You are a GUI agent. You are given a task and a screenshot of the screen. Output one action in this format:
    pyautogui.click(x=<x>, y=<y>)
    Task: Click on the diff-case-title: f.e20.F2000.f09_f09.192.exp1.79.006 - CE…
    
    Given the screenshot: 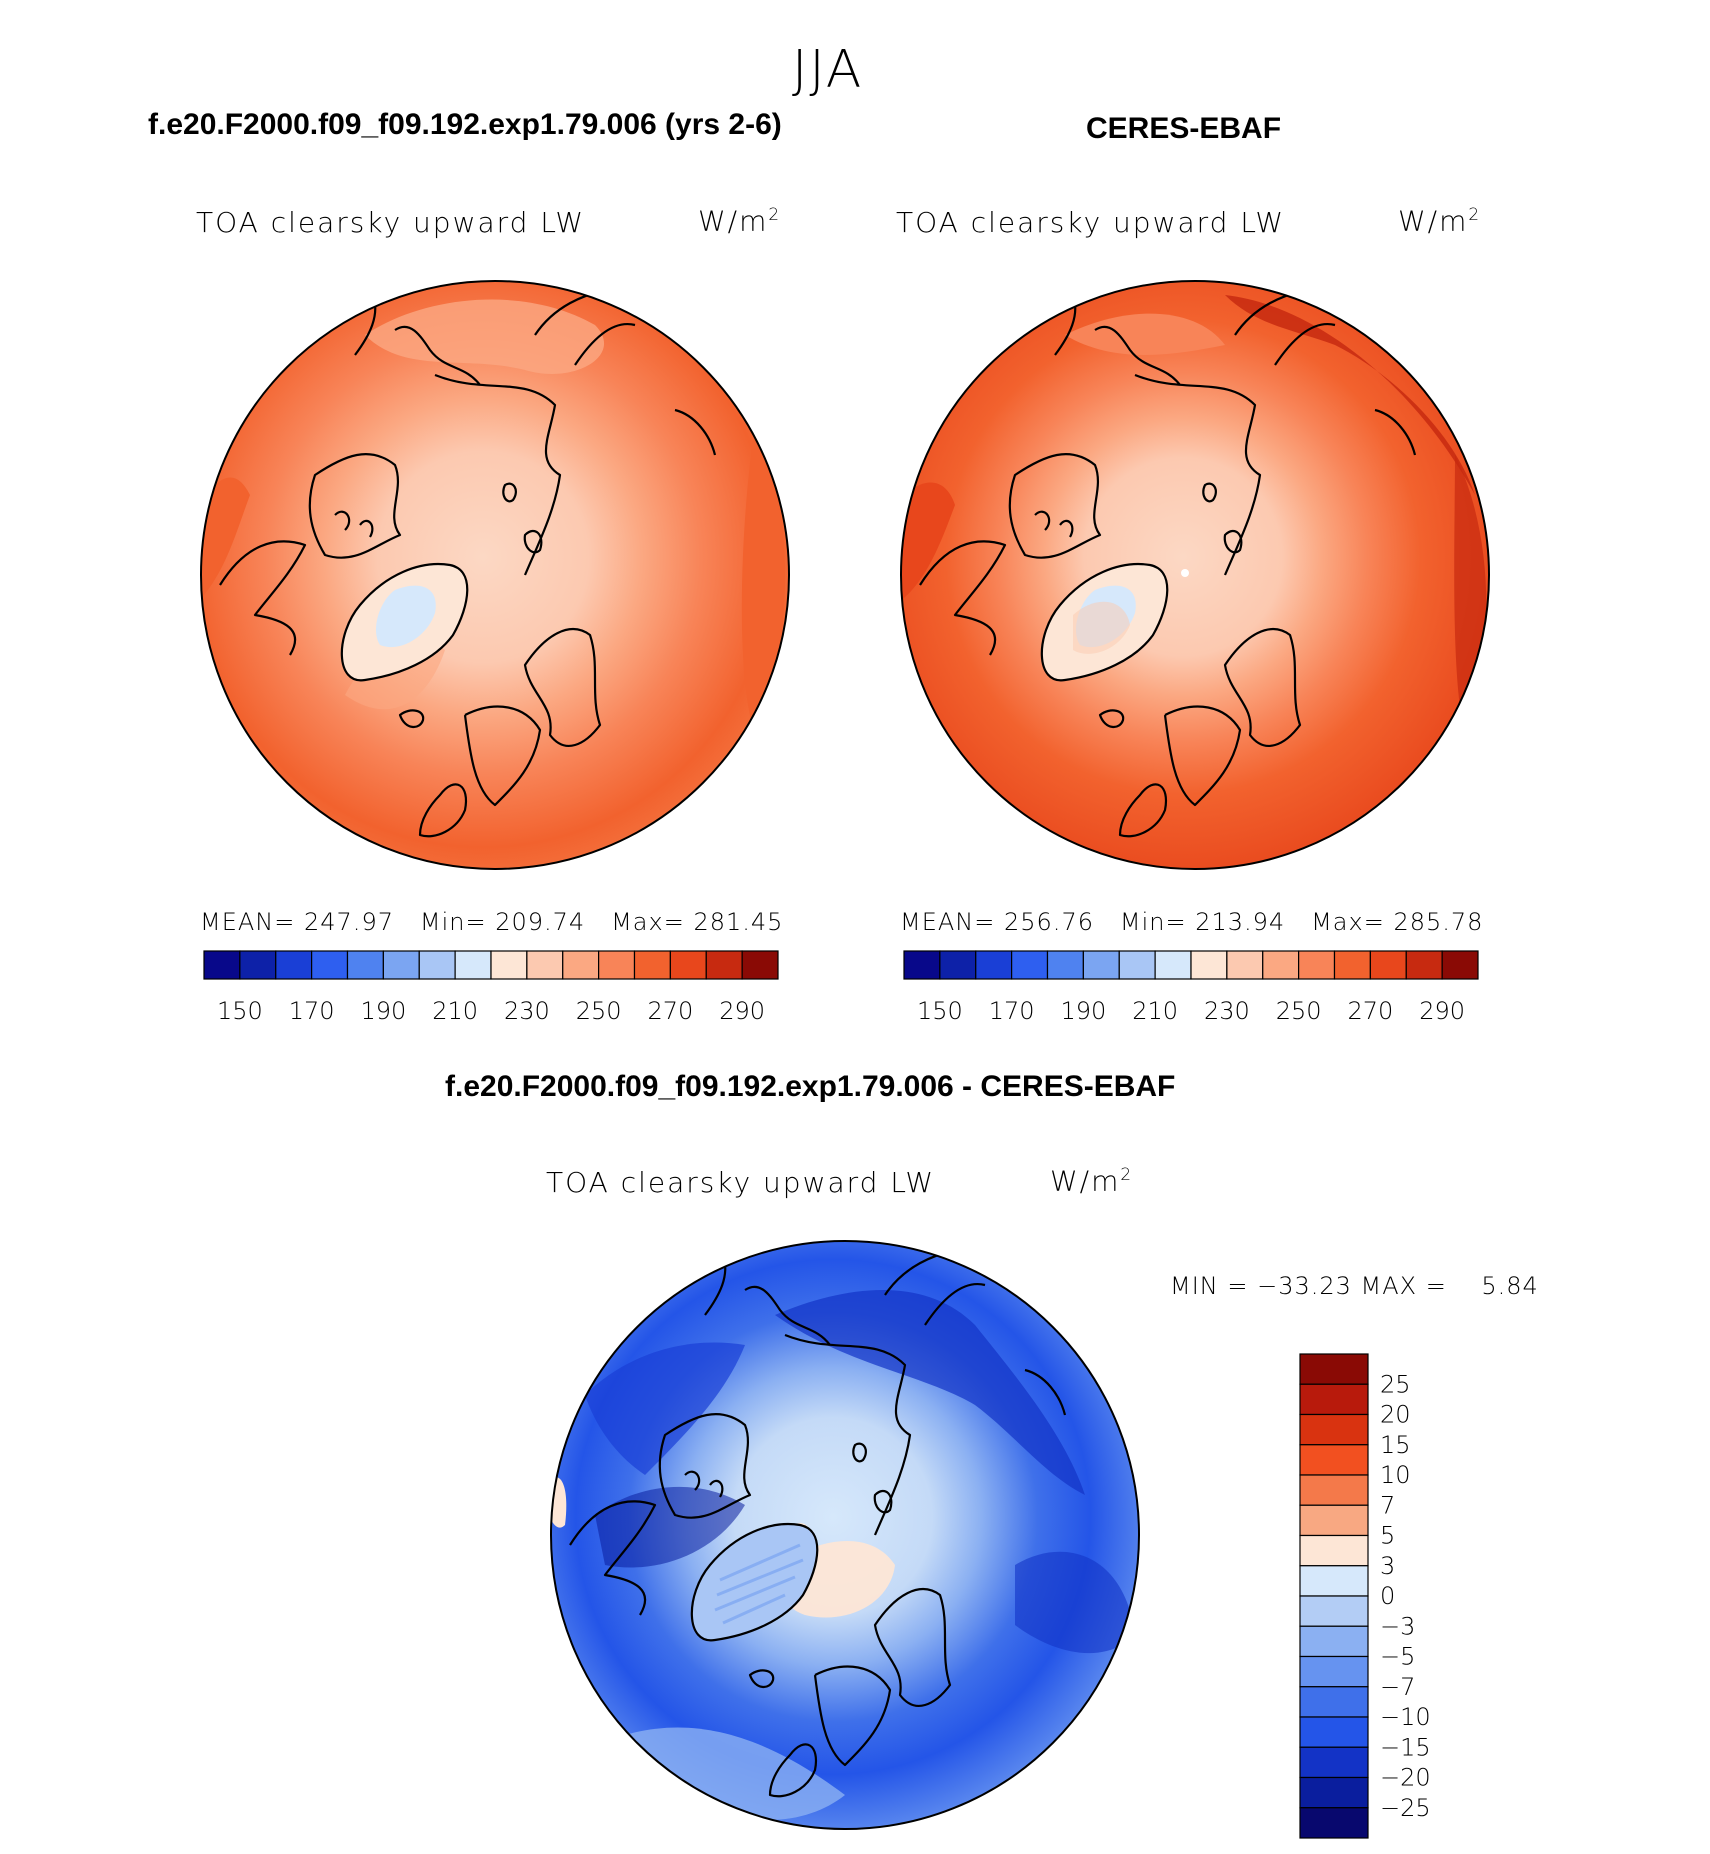 What is the action you would take?
    pyautogui.click(x=810, y=1086)
    